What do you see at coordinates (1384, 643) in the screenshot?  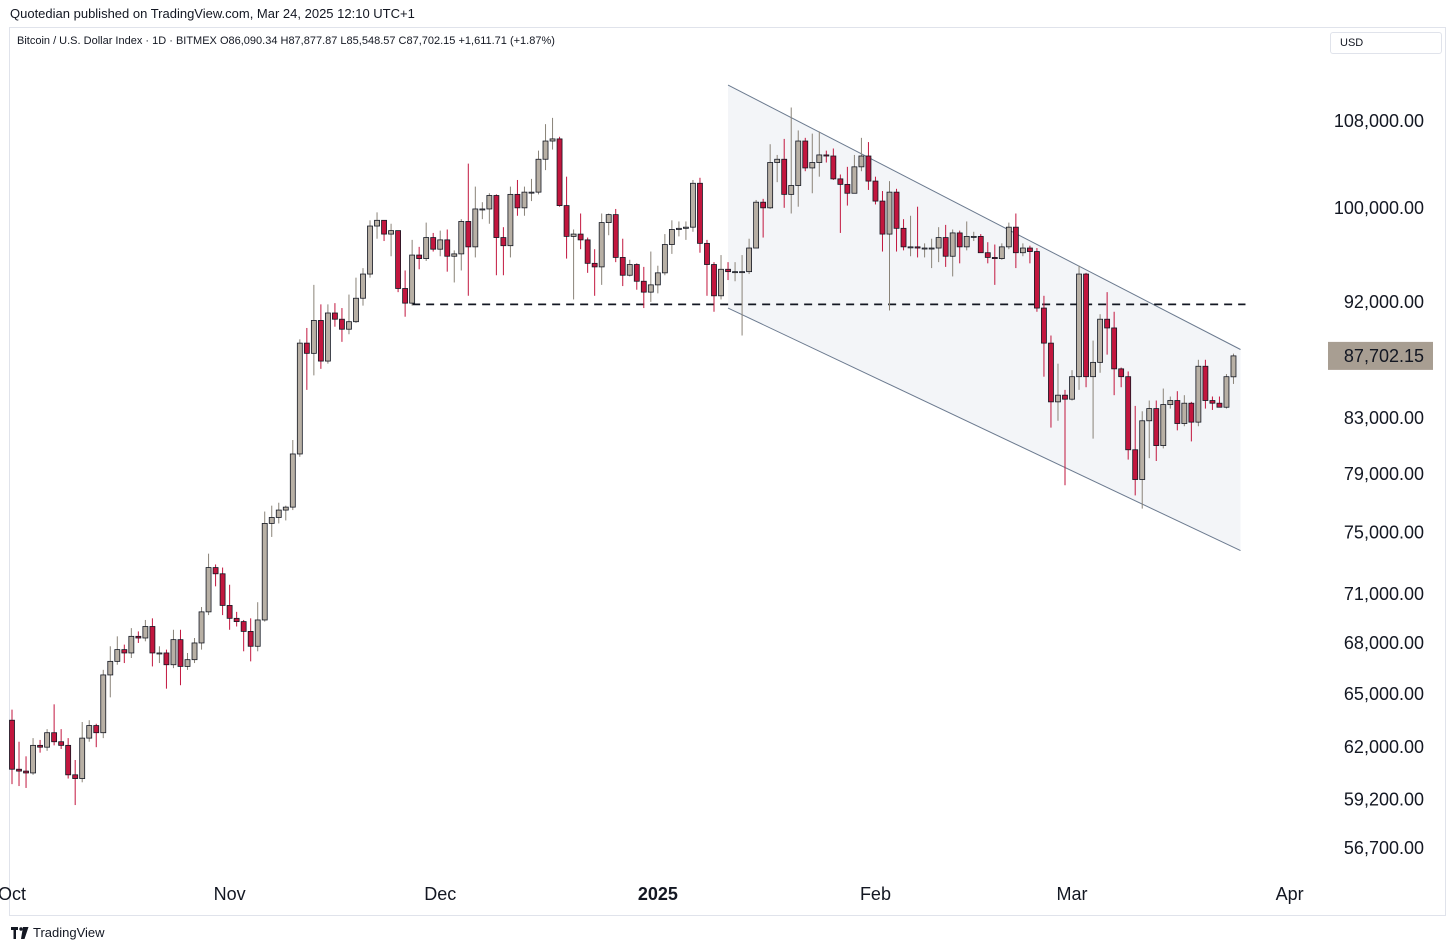 I see `y-tick-label: 68,000.00` at bounding box center [1384, 643].